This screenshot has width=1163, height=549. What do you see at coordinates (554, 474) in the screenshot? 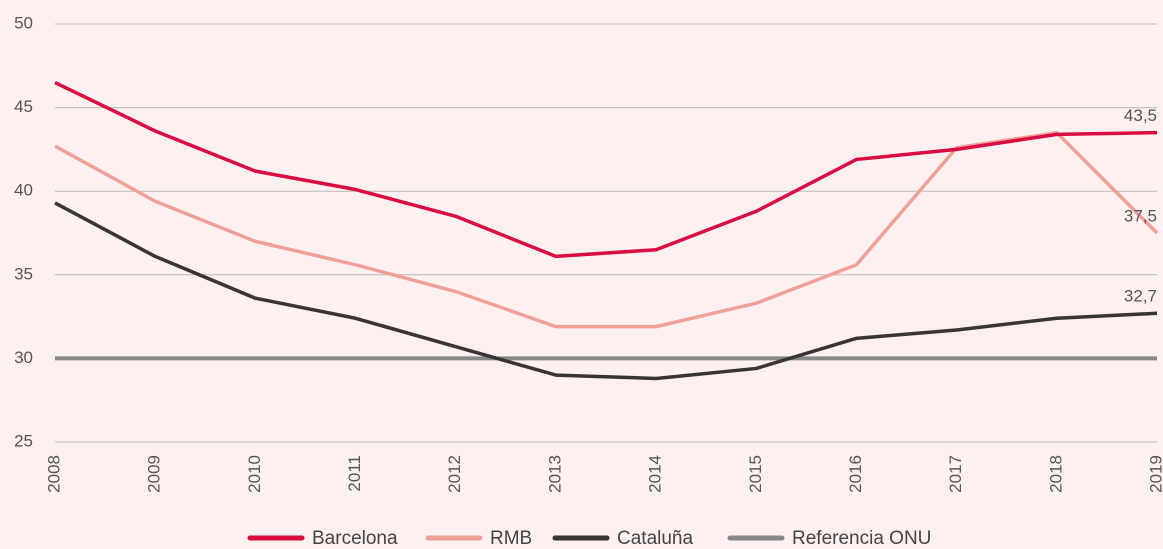
I see `x-tick-label: 2013` at bounding box center [554, 474].